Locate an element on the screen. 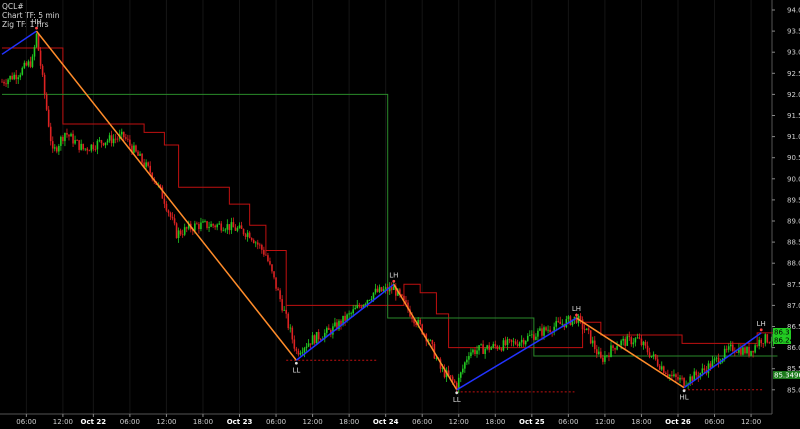 The height and width of the screenshot is (429, 800). y-tick-label: 88.5 is located at coordinates (793, 243).